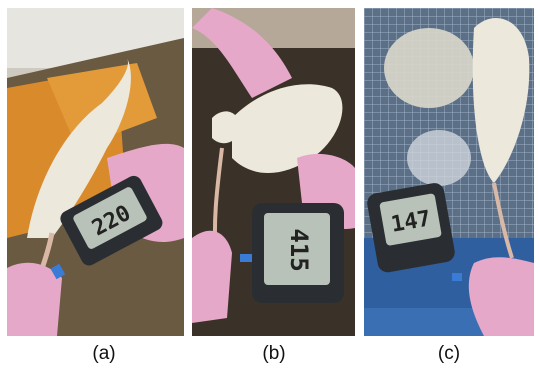  I want to click on caption-b: (b), so click(274, 353).